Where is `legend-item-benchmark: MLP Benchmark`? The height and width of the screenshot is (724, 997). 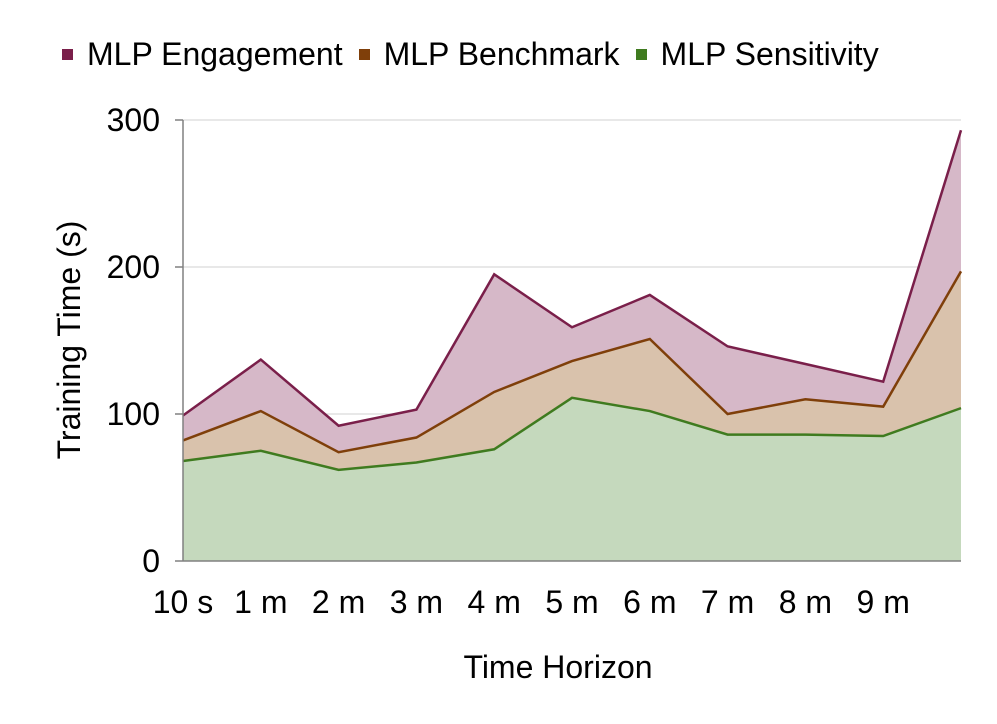
legend-item-benchmark: MLP Benchmark is located at coordinates (489, 54).